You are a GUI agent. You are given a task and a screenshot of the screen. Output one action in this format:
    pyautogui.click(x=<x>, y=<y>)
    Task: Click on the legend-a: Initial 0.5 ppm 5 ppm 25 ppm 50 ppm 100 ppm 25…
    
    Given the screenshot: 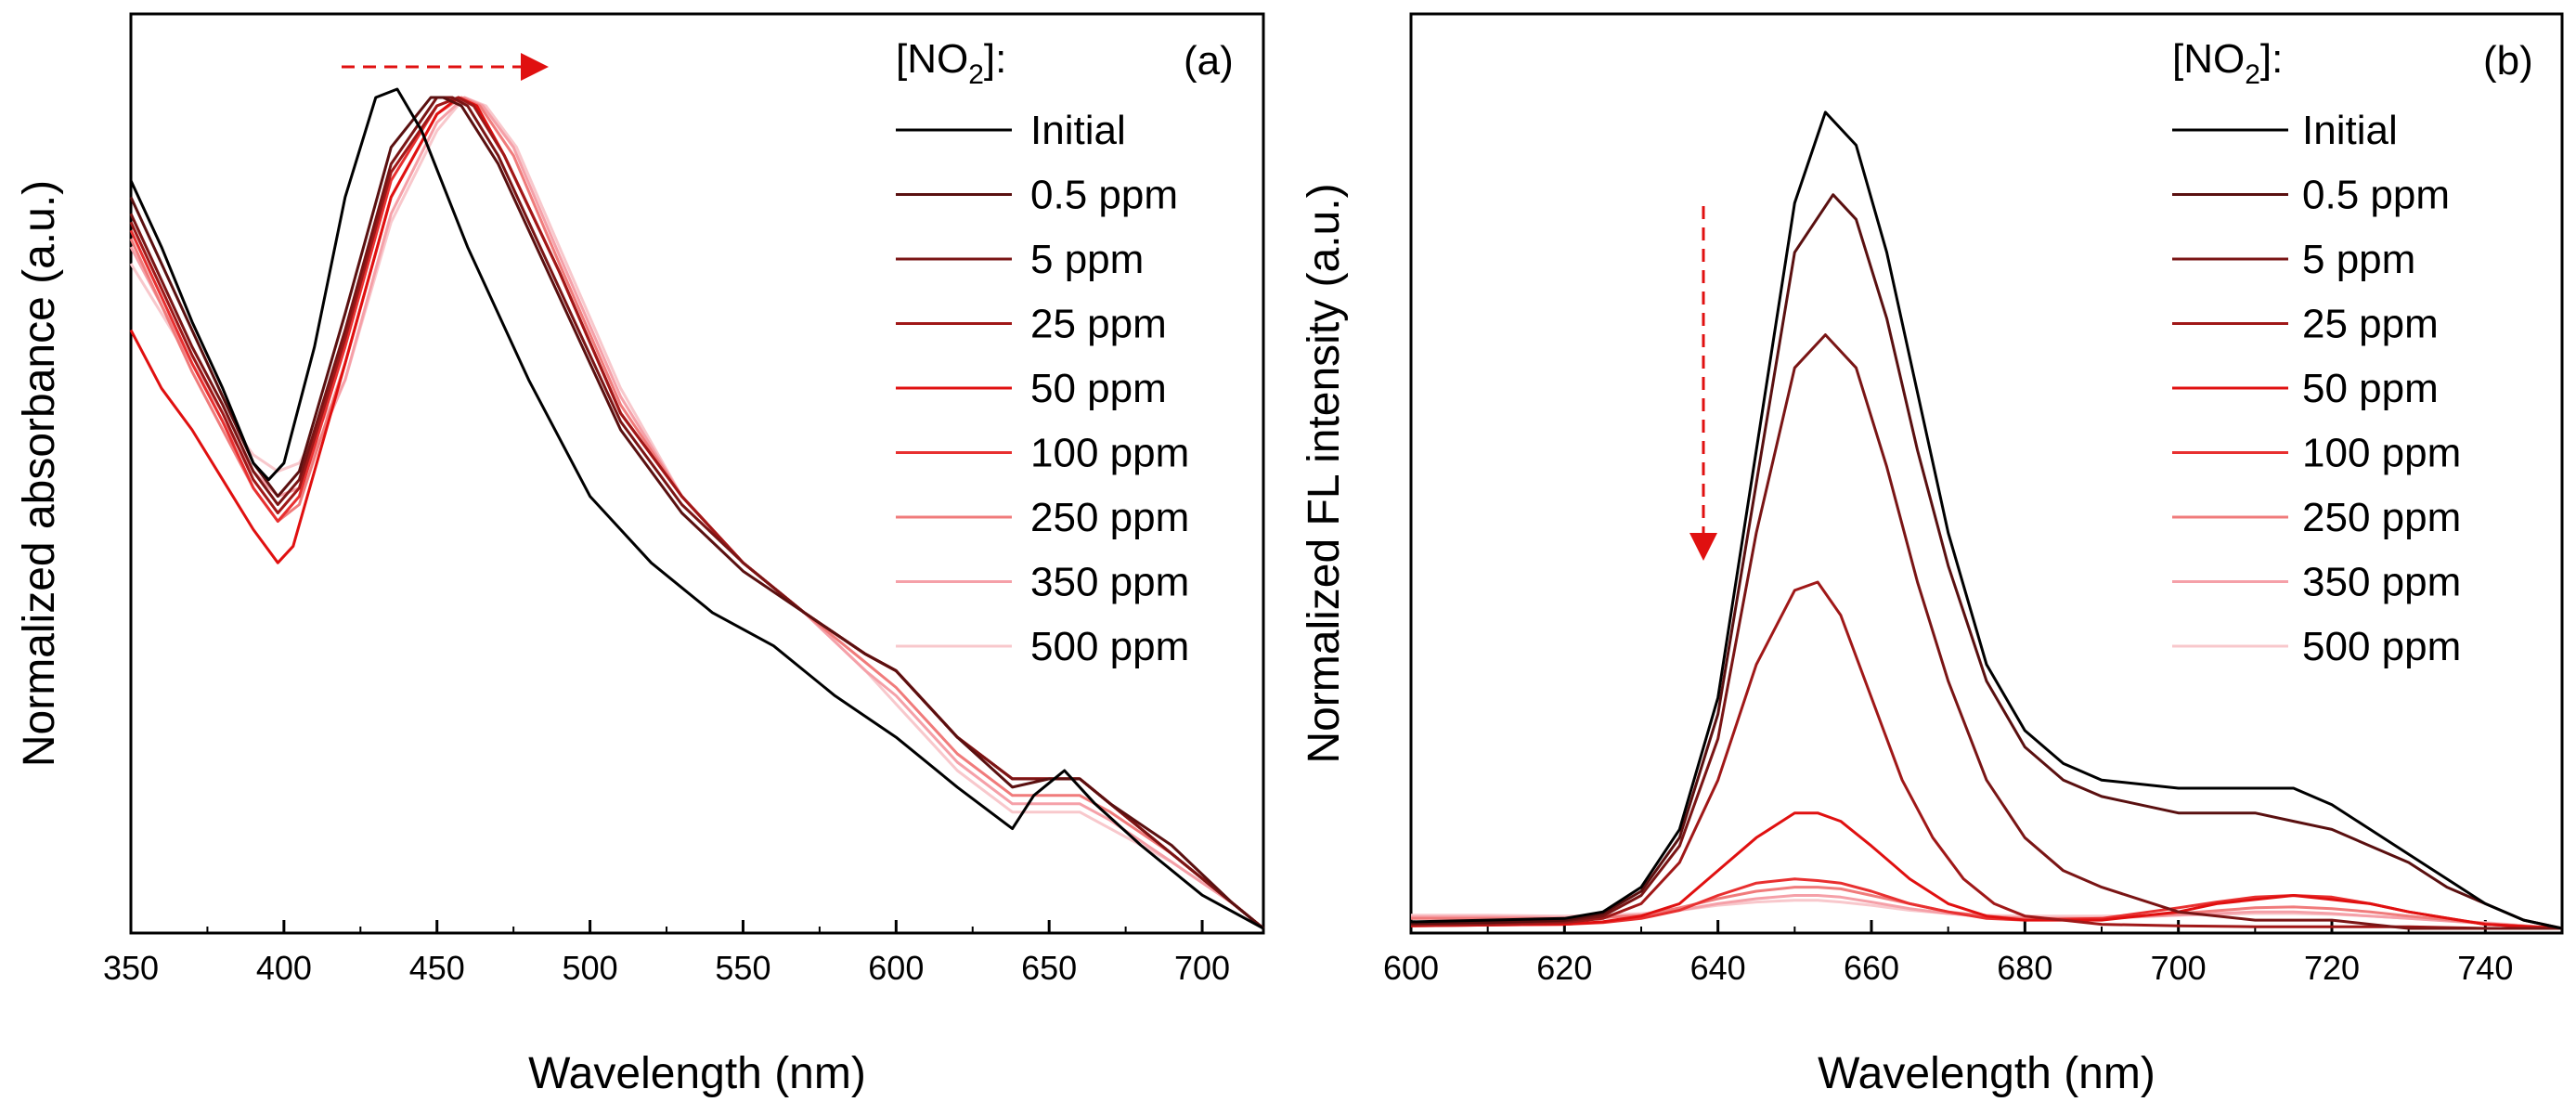 What is the action you would take?
    pyautogui.click(x=1042, y=388)
    